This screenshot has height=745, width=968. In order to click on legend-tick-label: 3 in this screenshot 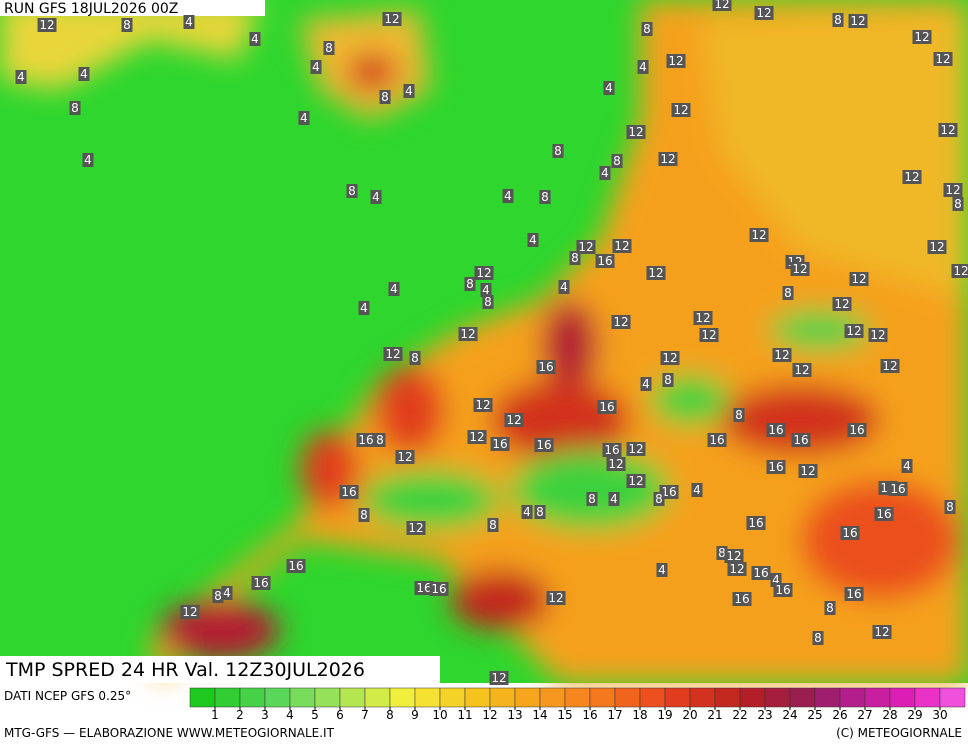, I will do `click(265, 715)`.